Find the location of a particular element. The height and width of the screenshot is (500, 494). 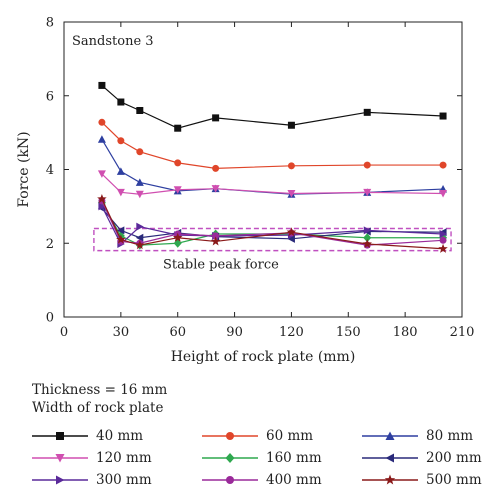

y-tick-label: 0 is located at coordinates (50, 318).